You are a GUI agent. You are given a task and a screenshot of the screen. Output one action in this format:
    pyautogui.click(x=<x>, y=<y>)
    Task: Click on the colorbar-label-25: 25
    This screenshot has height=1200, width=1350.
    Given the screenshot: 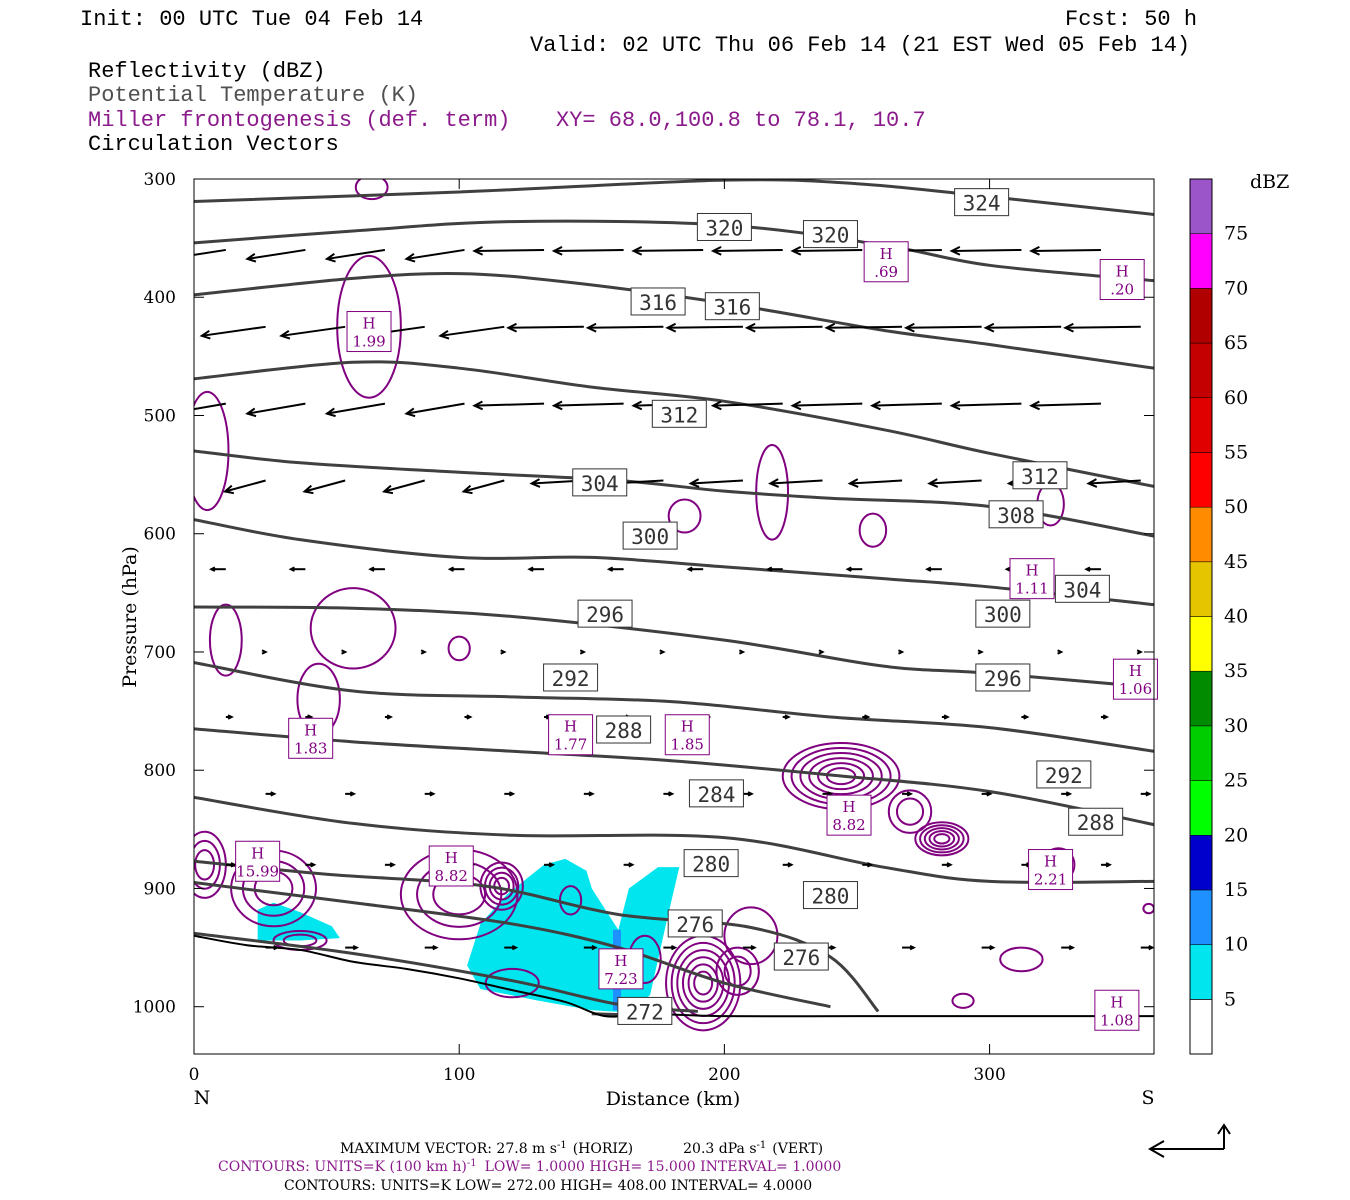 What is the action you would take?
    pyautogui.click(x=1236, y=781)
    